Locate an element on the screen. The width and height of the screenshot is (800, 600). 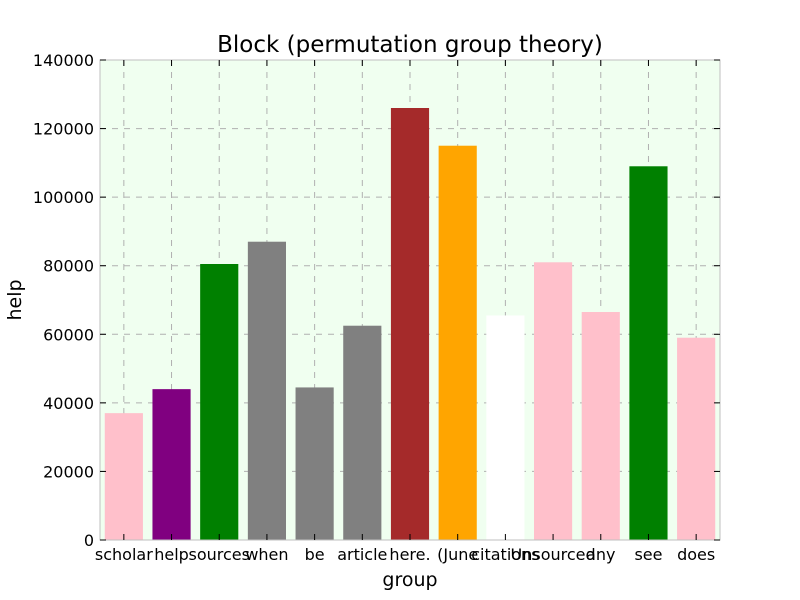
y-tick-label: 80000 is located at coordinates (68, 266).